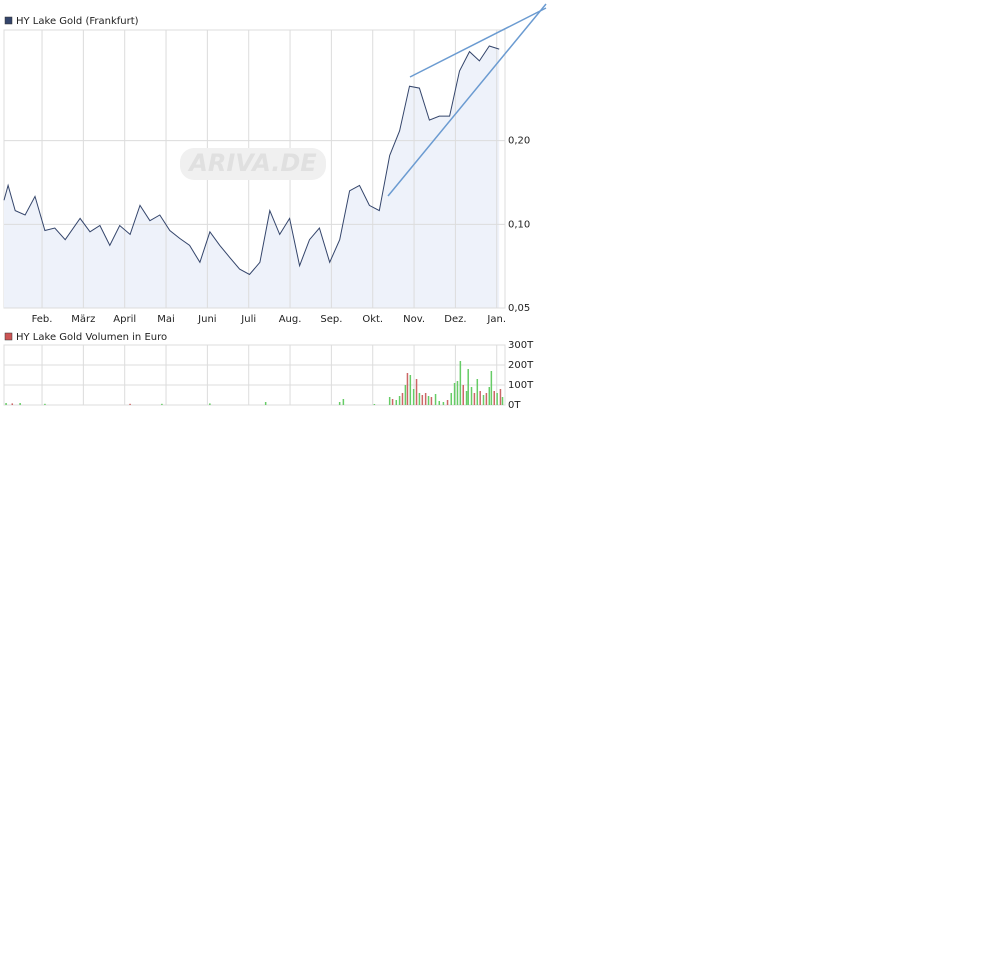 This screenshot has height=962, width=1002. Describe the element at coordinates (519, 141) in the screenshot. I see `y-tick-label: 0,20` at that location.